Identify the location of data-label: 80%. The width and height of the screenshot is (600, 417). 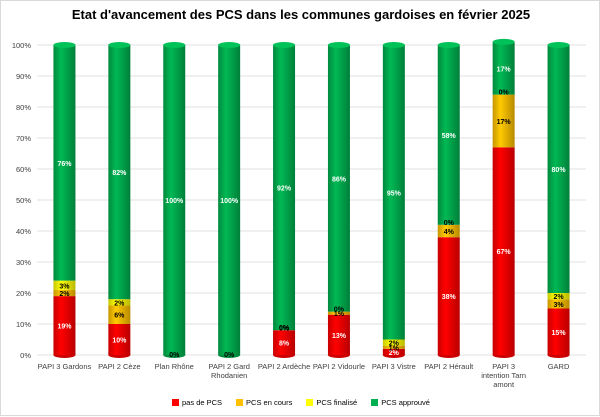
(559, 170).